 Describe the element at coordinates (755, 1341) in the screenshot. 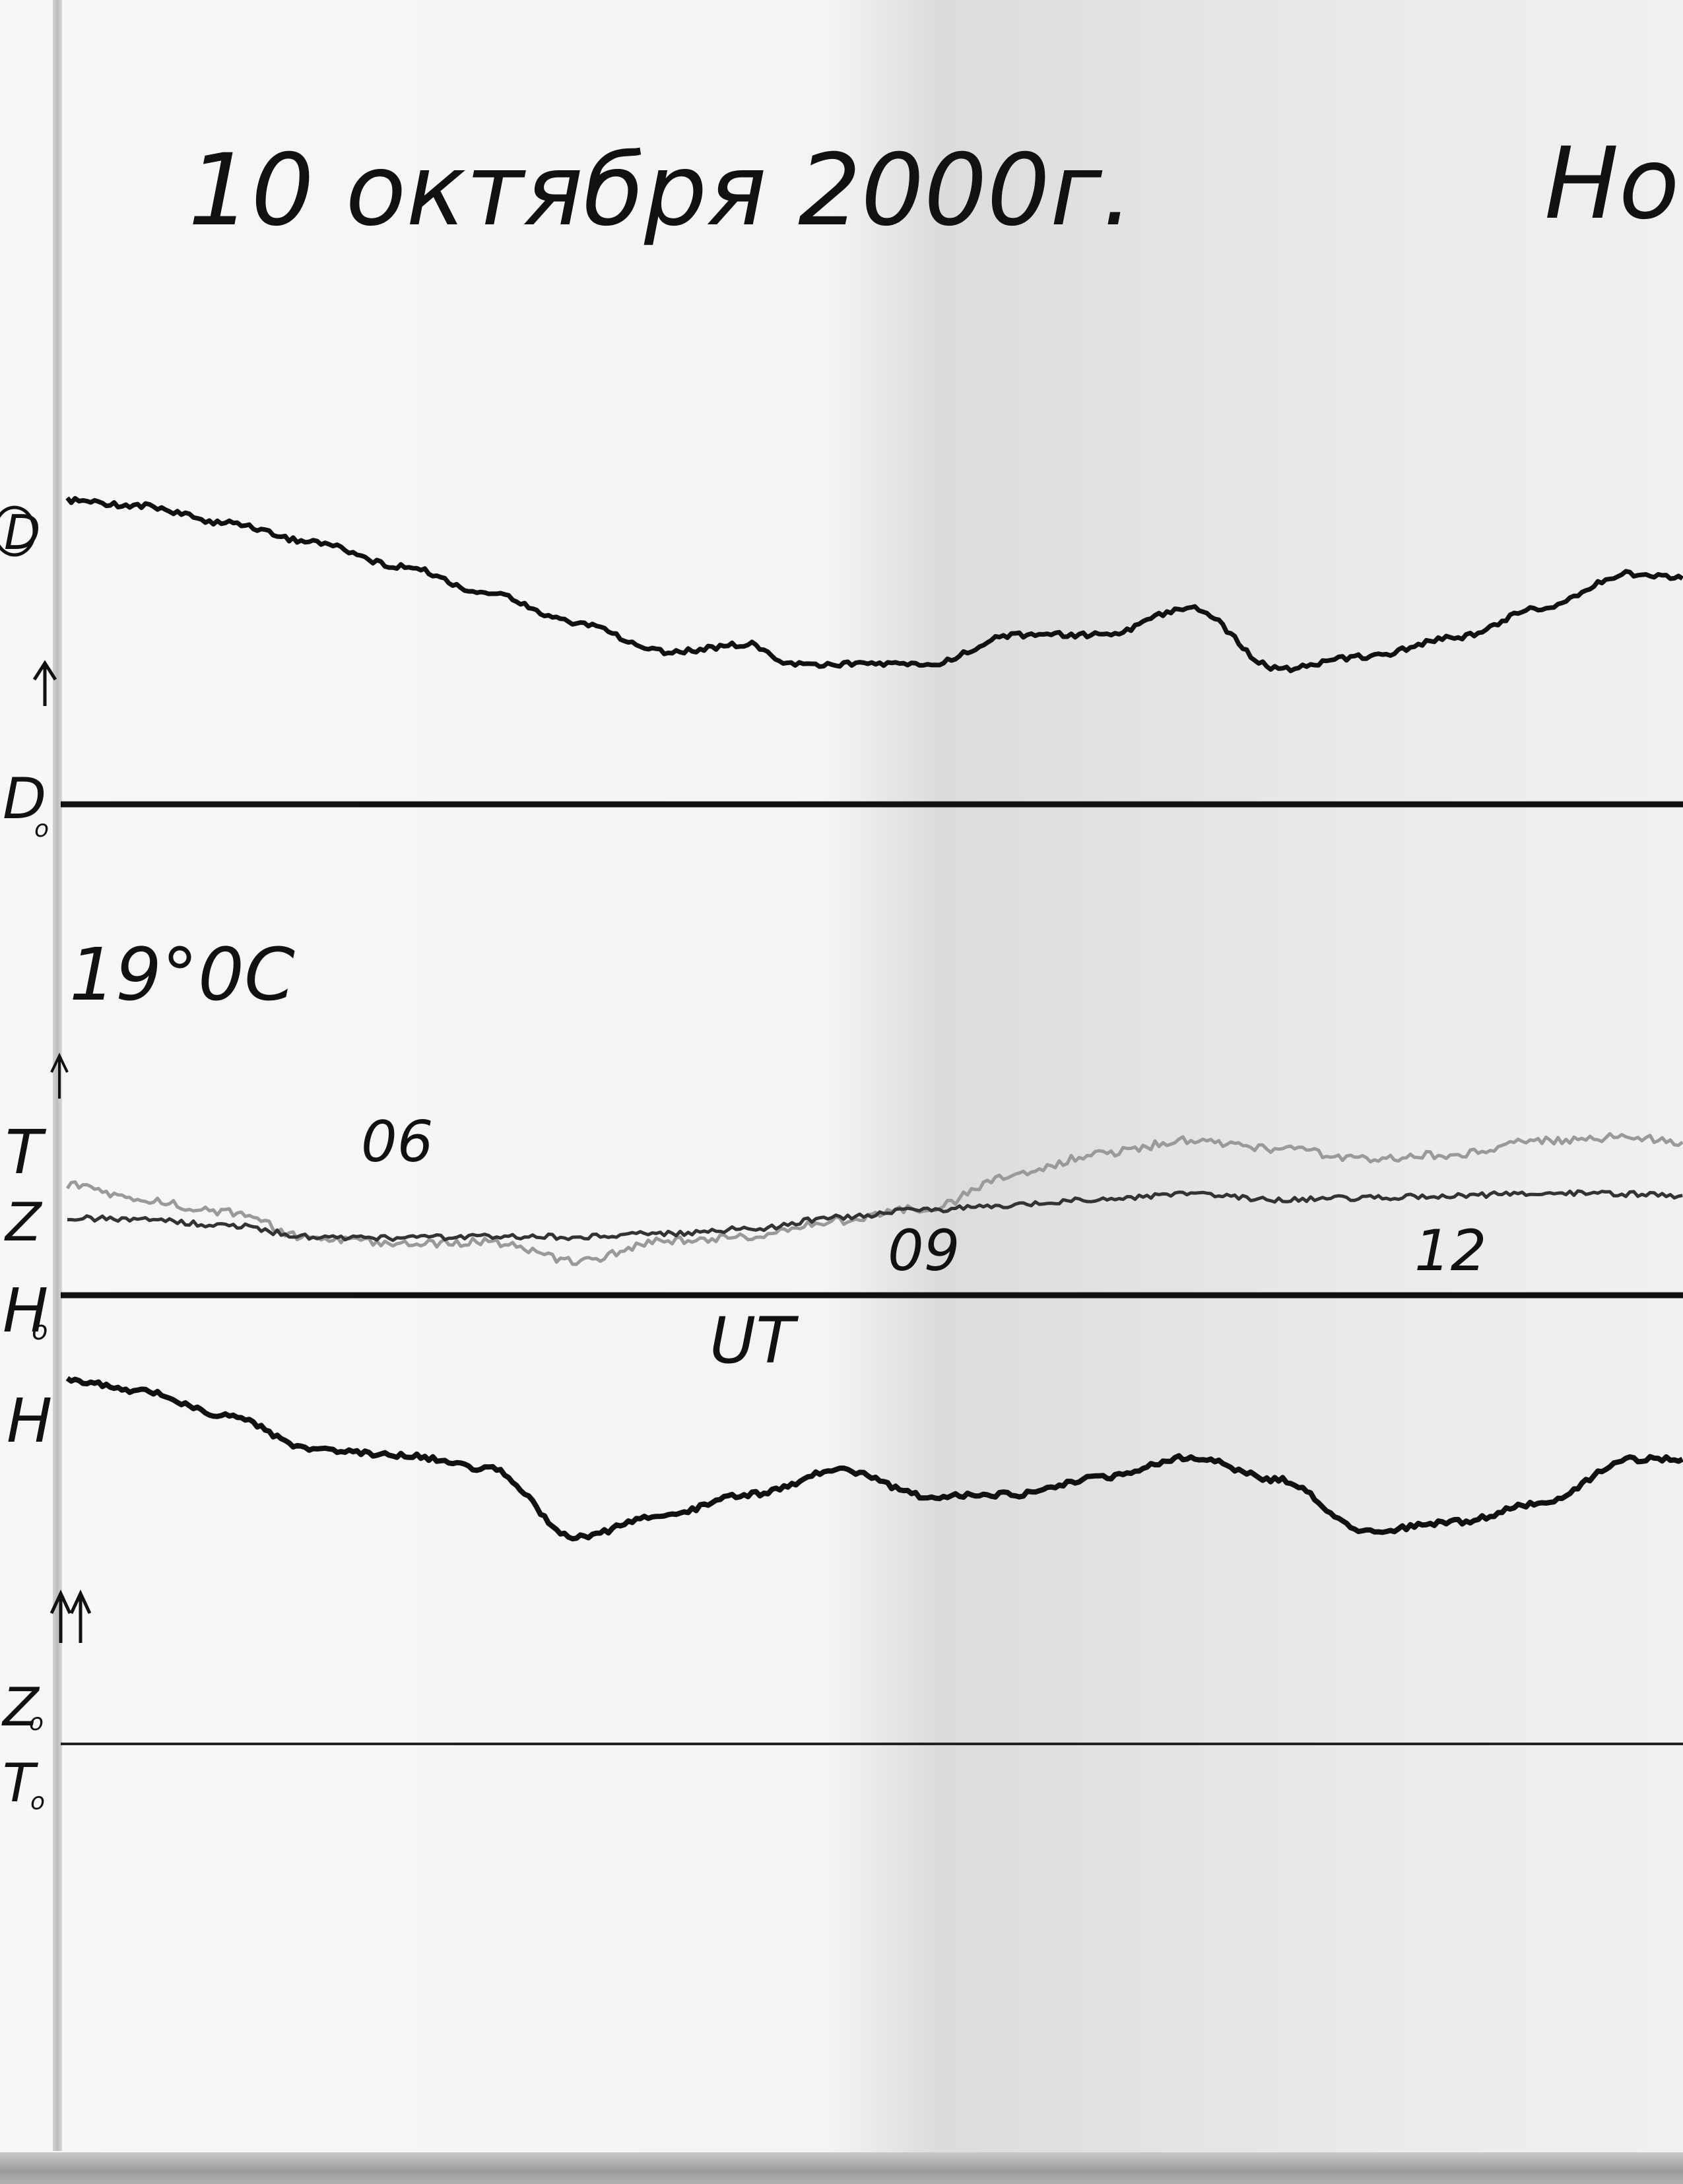

I see `axis-label-ut: UT` at that location.